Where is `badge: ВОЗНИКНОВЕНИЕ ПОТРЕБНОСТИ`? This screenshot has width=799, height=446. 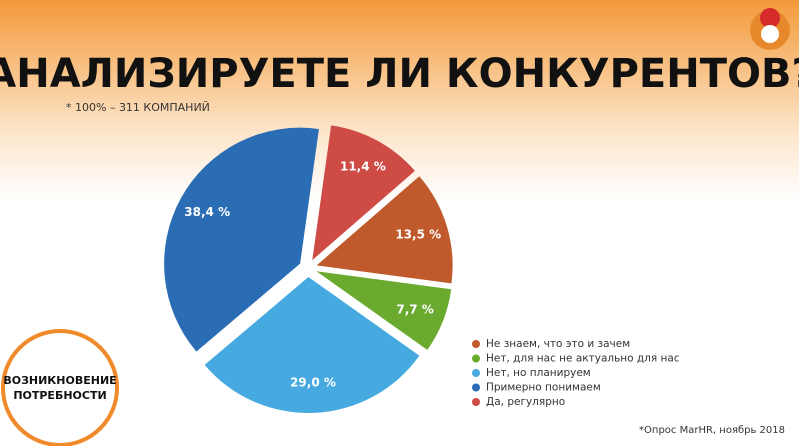
badge: ВОЗНИКНОВЕНИЕ ПОТРЕБНОСТИ is located at coordinates (60, 387).